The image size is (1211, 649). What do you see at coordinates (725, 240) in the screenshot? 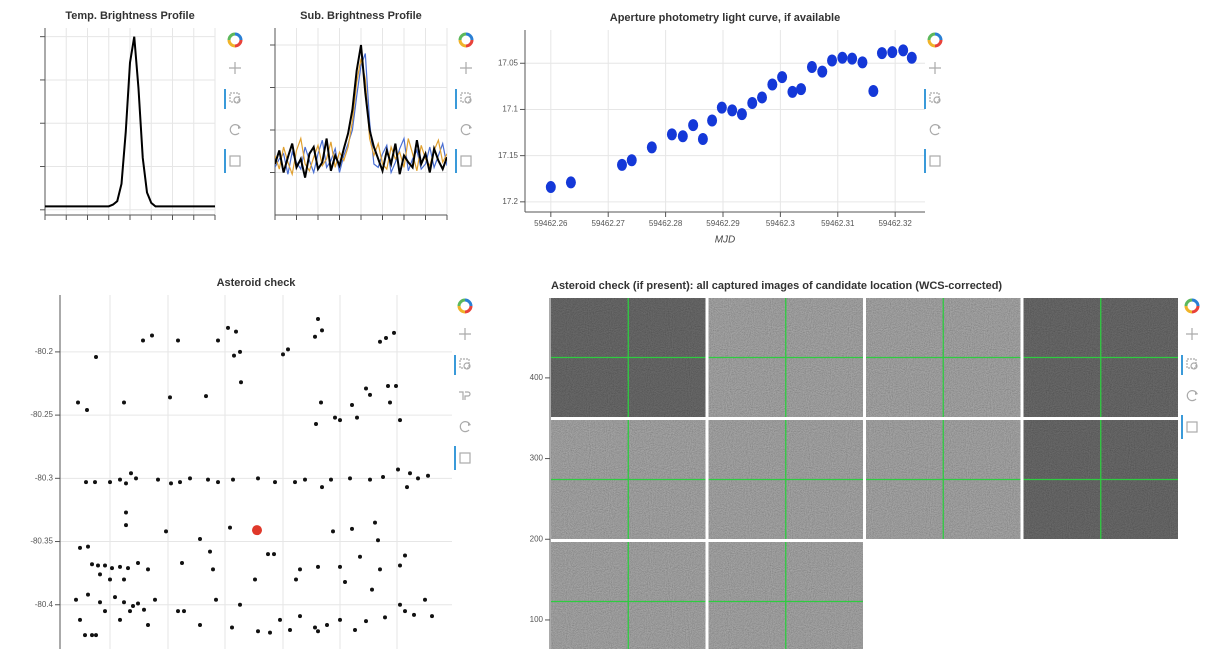
I see `x-axis-label: MJD` at bounding box center [725, 240].